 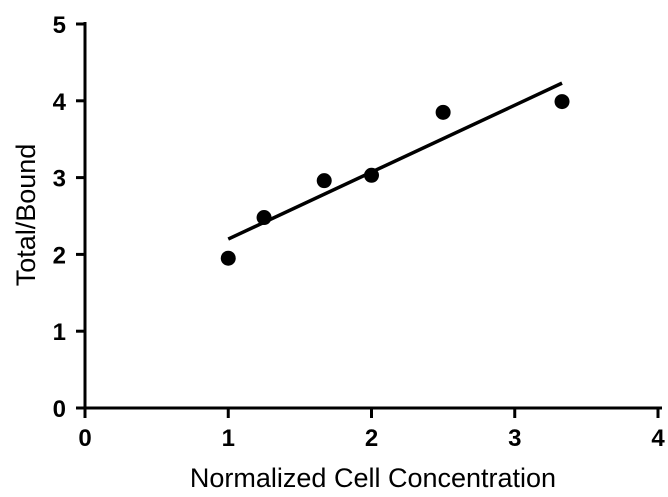 What do you see at coordinates (84, 438) in the screenshot?
I see `x-tick-label: 0` at bounding box center [84, 438].